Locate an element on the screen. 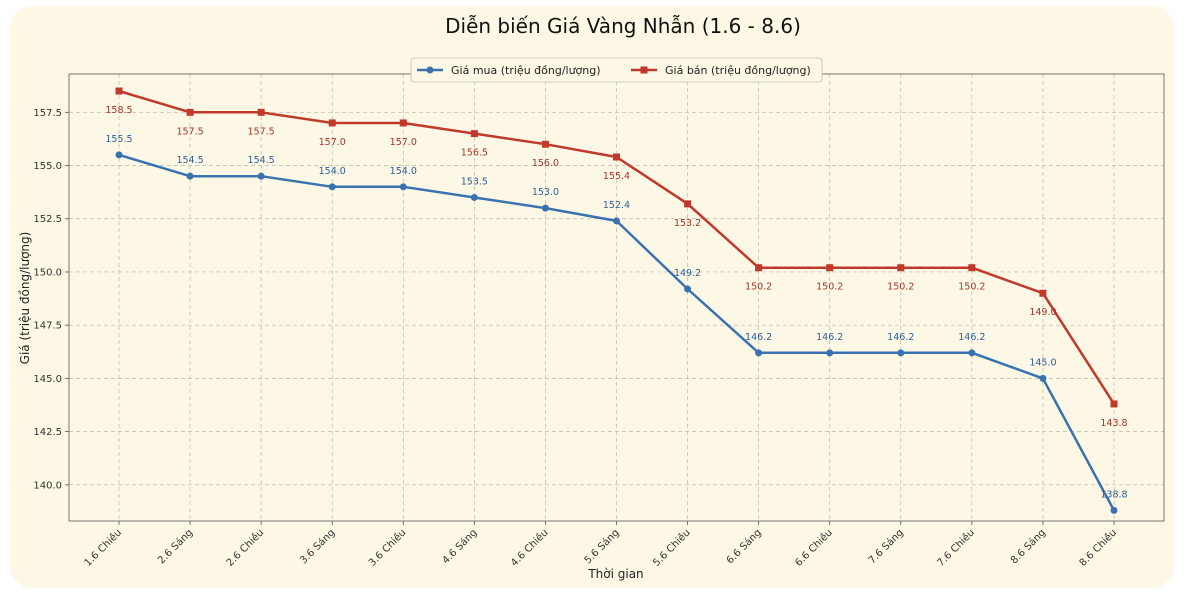 Image resolution: width=1188 pixels, height=596 pixels. legend-marker-sell is located at coordinates (644, 70).